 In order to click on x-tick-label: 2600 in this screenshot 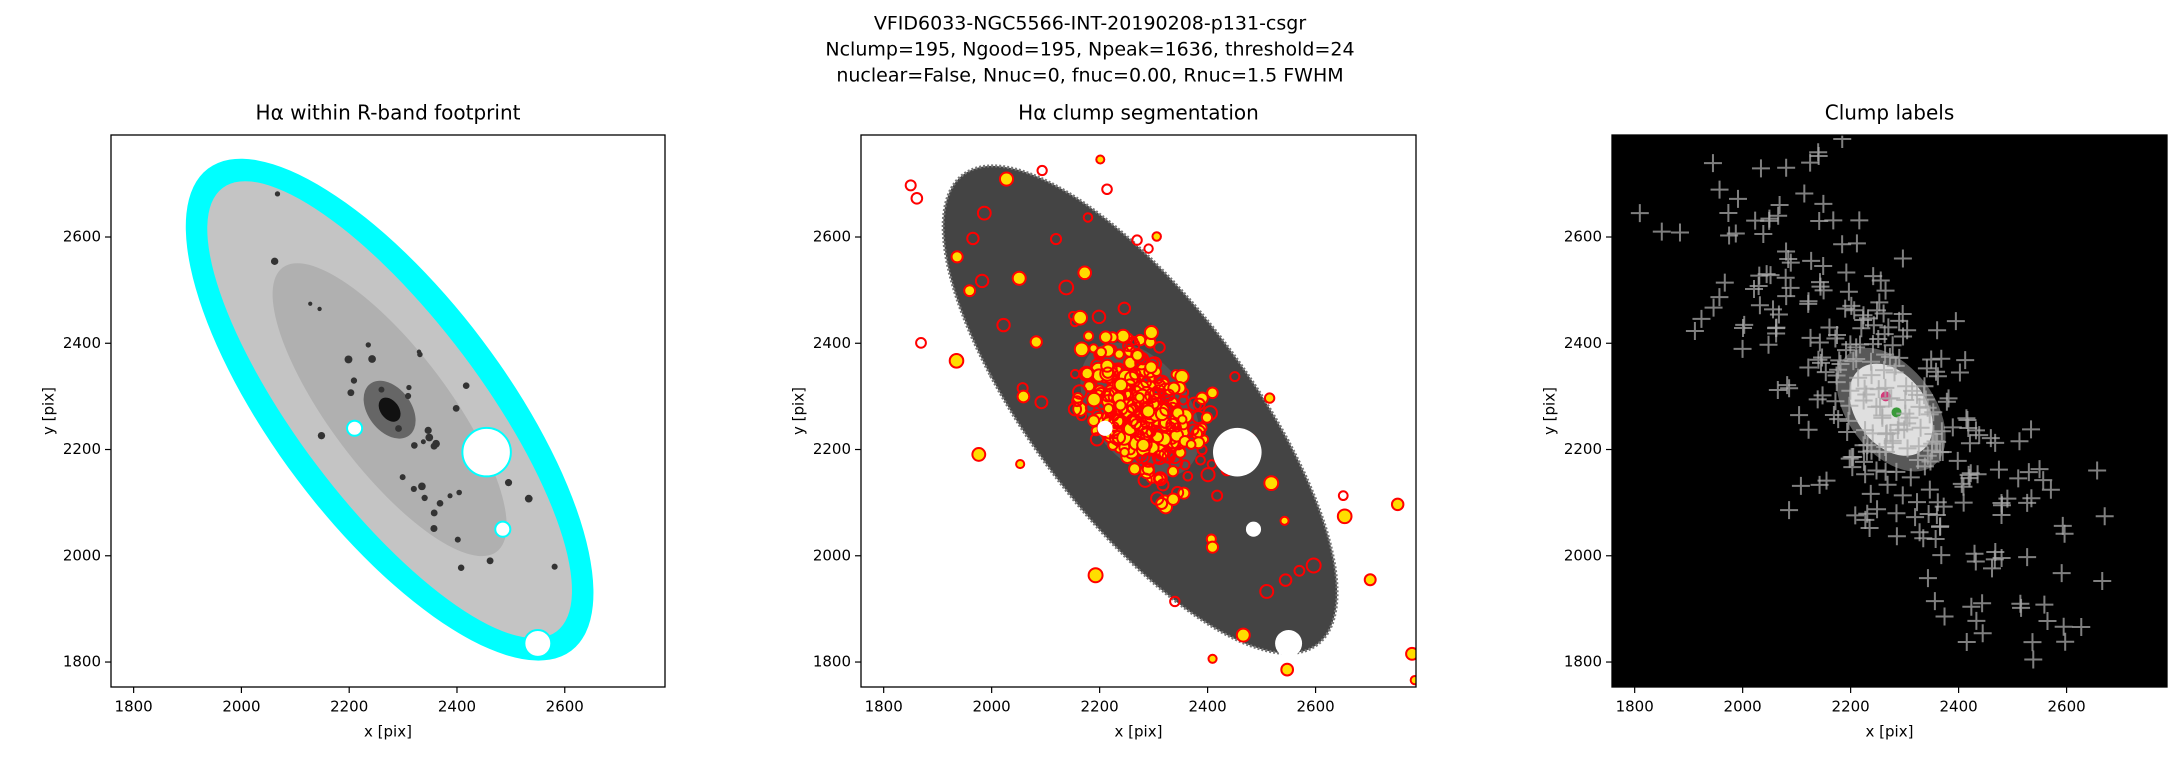, I will do `click(565, 707)`.